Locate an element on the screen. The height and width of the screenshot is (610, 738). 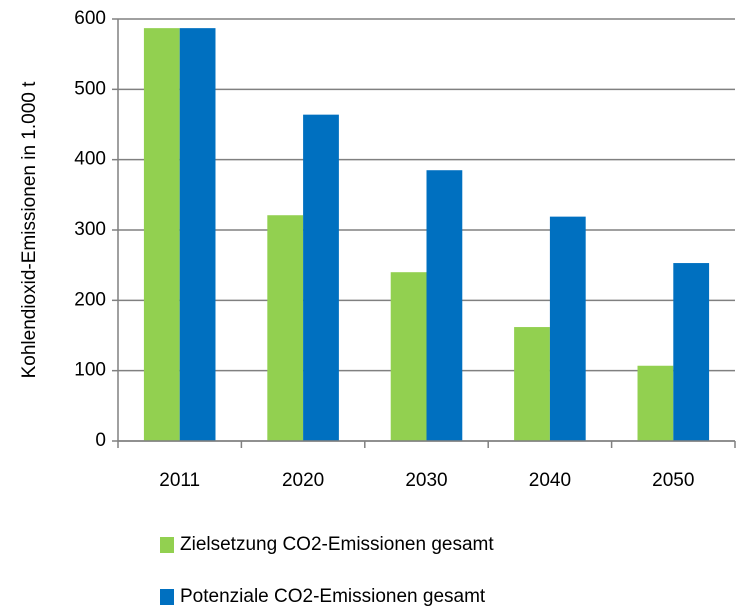
y-tick-label: 600 is located at coordinates (90, 18).